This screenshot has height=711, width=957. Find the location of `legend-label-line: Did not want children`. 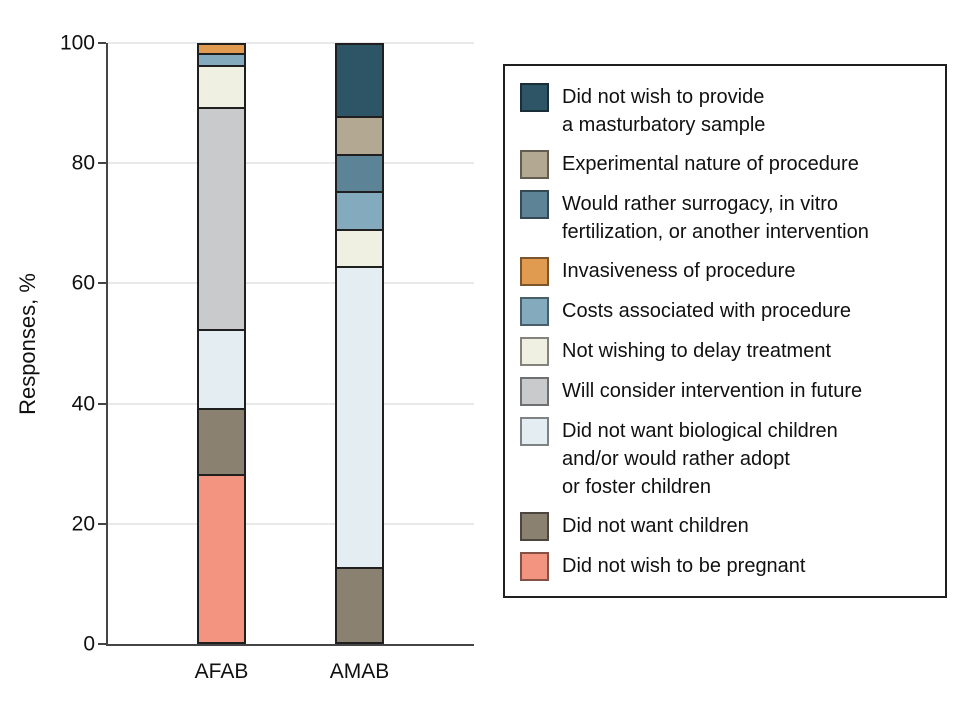

legend-label-line: Did not want children is located at coordinates (655, 526).